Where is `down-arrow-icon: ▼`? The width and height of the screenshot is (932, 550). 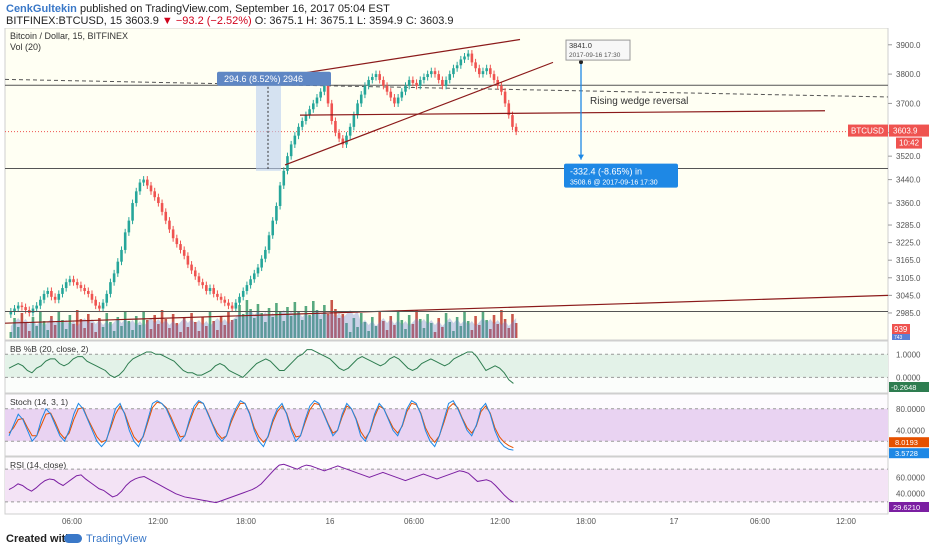 down-arrow-icon: ▼ is located at coordinates (167, 21).